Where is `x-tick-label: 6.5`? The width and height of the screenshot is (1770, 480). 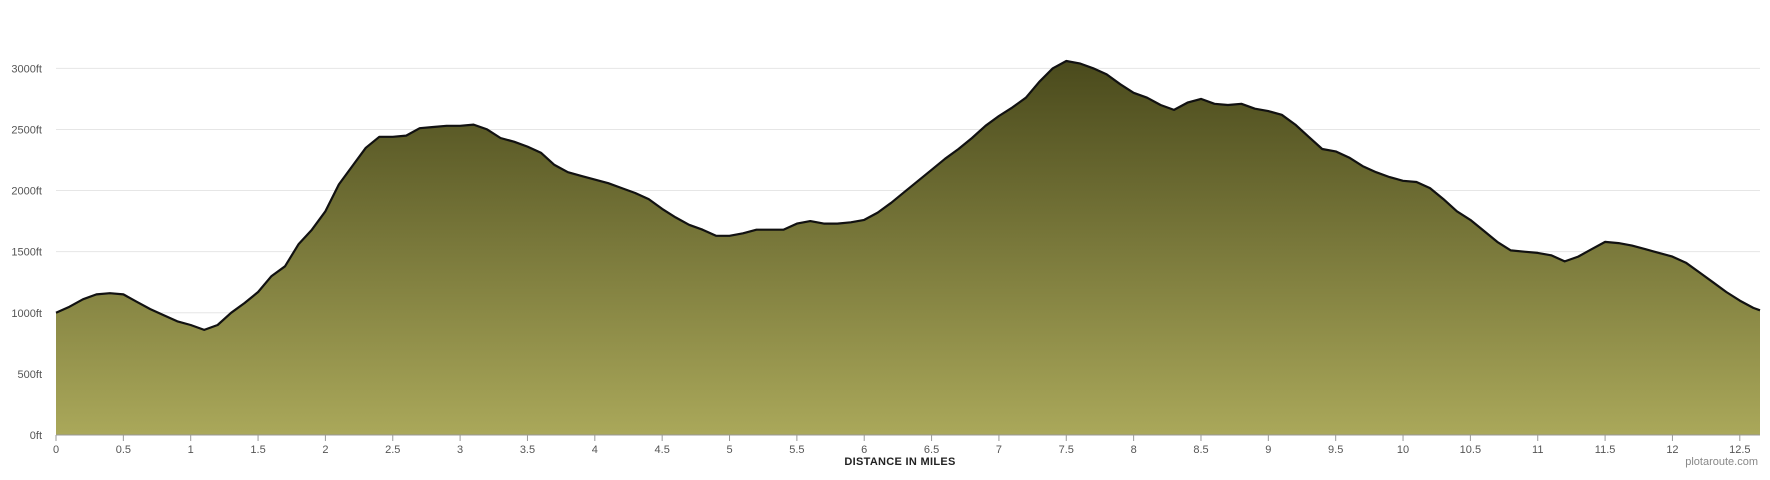
x-tick-label: 6.5 is located at coordinates (931, 450).